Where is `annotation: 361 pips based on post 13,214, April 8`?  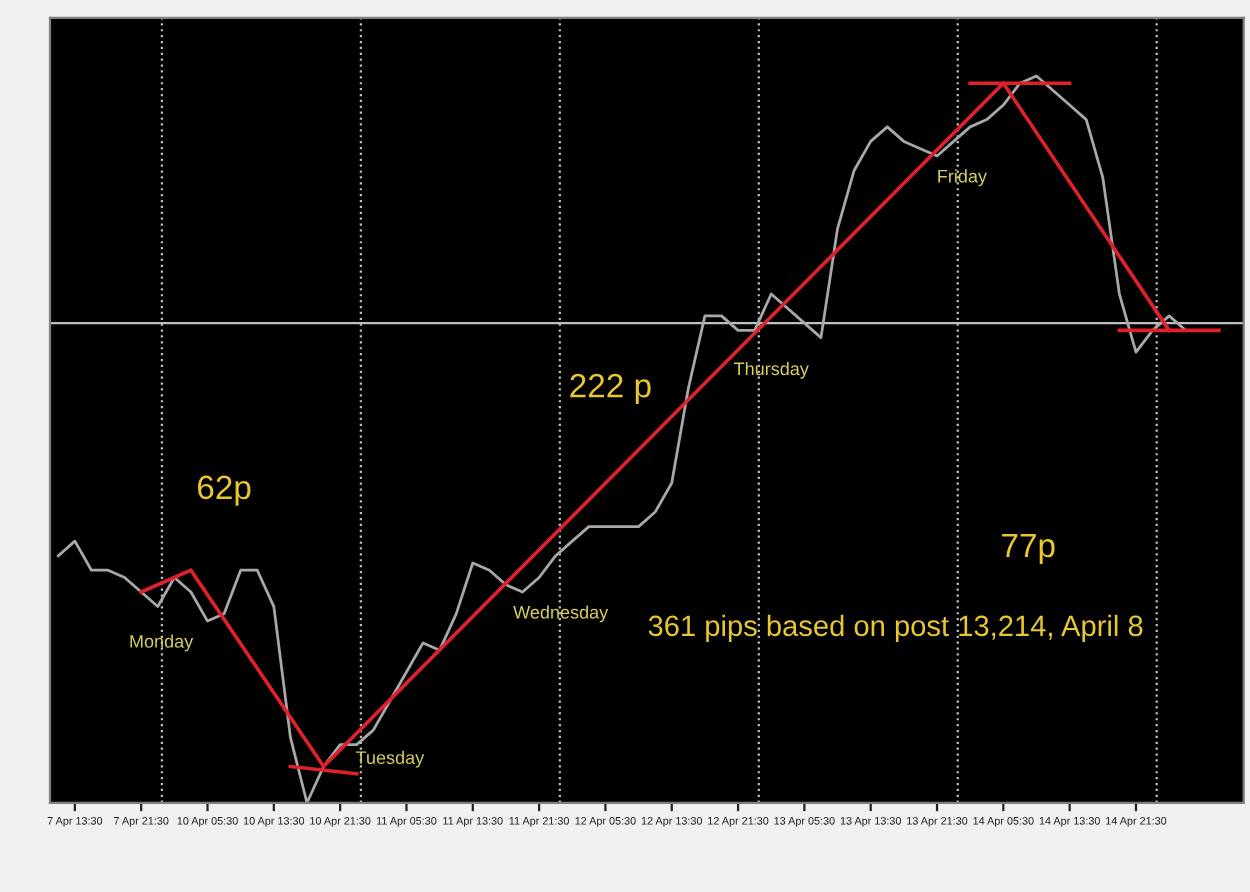 annotation: 361 pips based on post 13,214, April 8 is located at coordinates (895, 628).